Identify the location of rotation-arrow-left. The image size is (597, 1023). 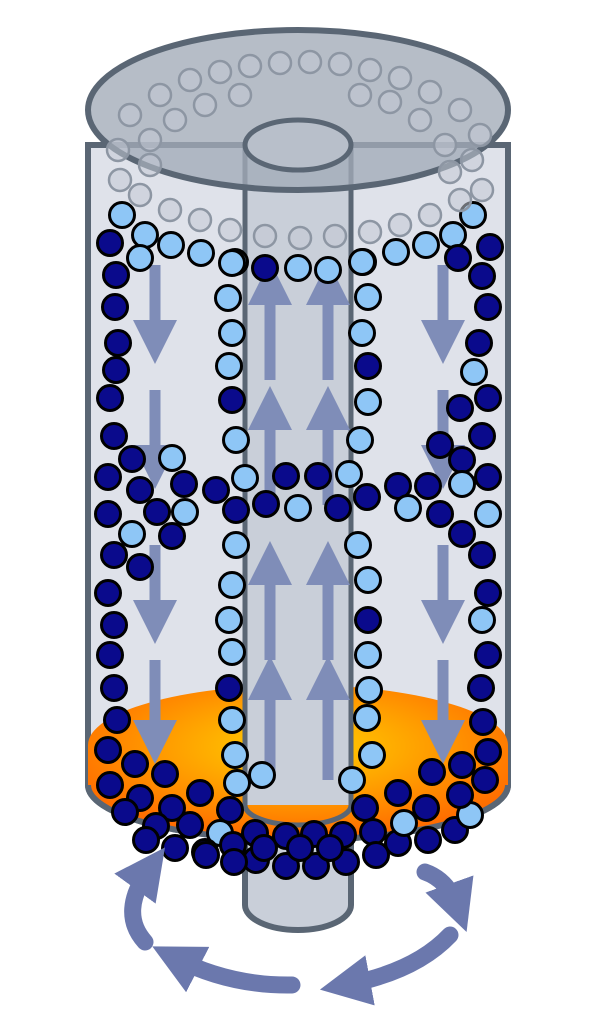
(139, 899).